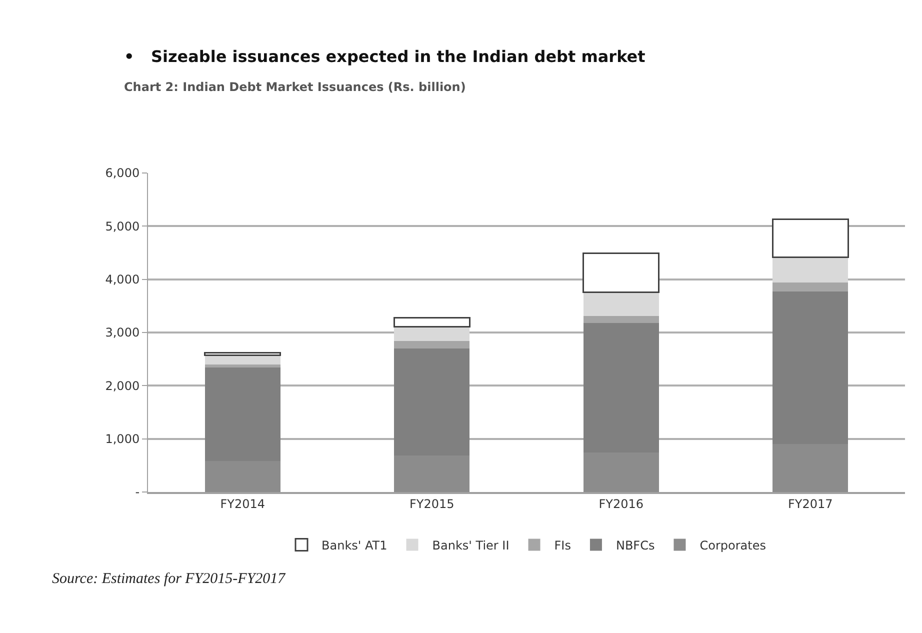 The image size is (922, 633). I want to click on legend-label: Corporates, so click(733, 545).